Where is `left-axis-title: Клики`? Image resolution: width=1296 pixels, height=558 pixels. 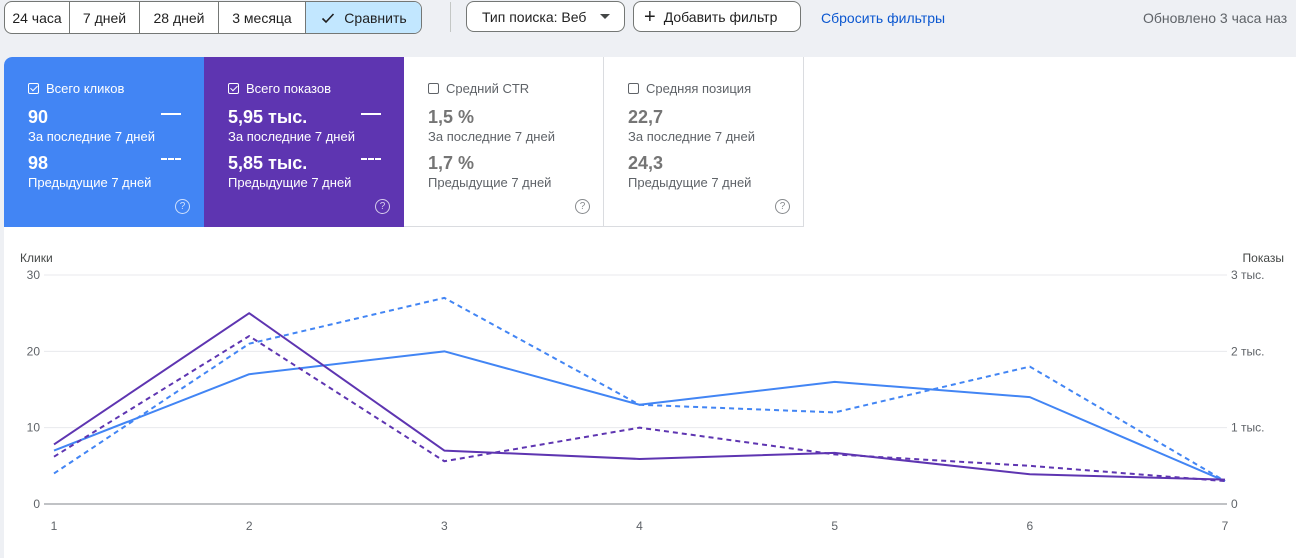
left-axis-title: Клики is located at coordinates (36, 258).